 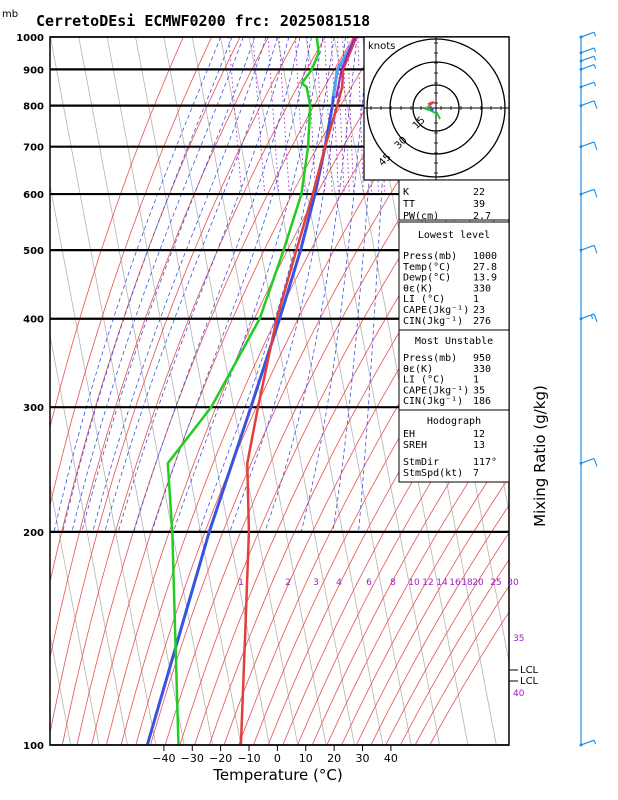 What do you see at coordinates (33, 107) in the screenshot?
I see `pressure-tick-label: 800` at bounding box center [33, 107].